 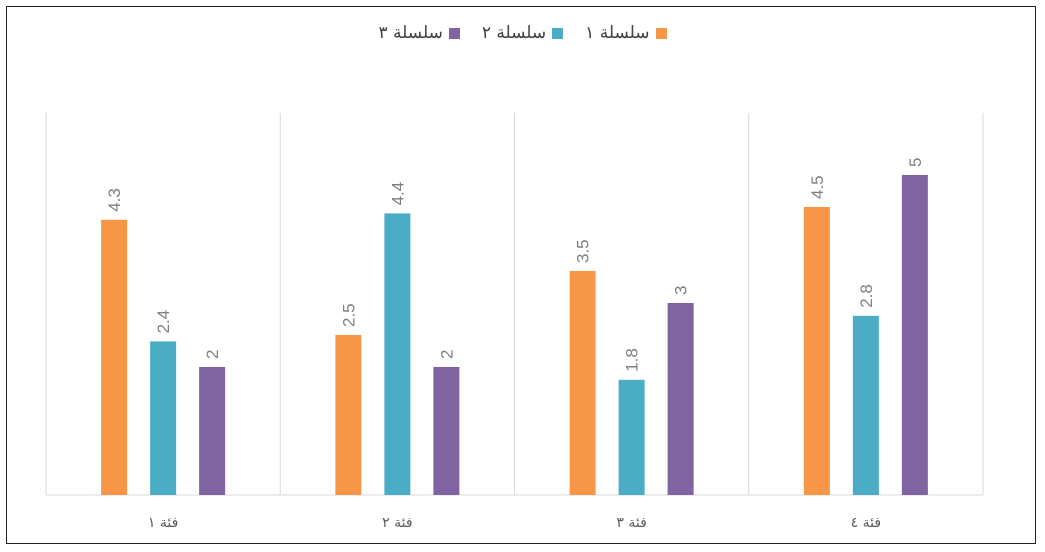 I want to click on legend-label-series-2: سلسلة ٢, so click(x=514, y=33).